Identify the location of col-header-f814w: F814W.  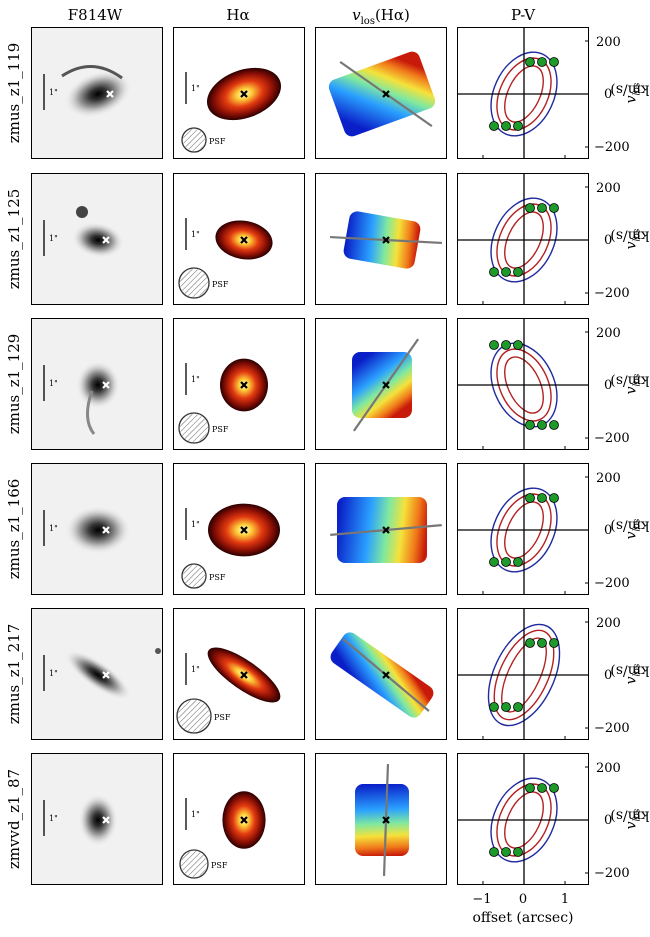
(95, 15).